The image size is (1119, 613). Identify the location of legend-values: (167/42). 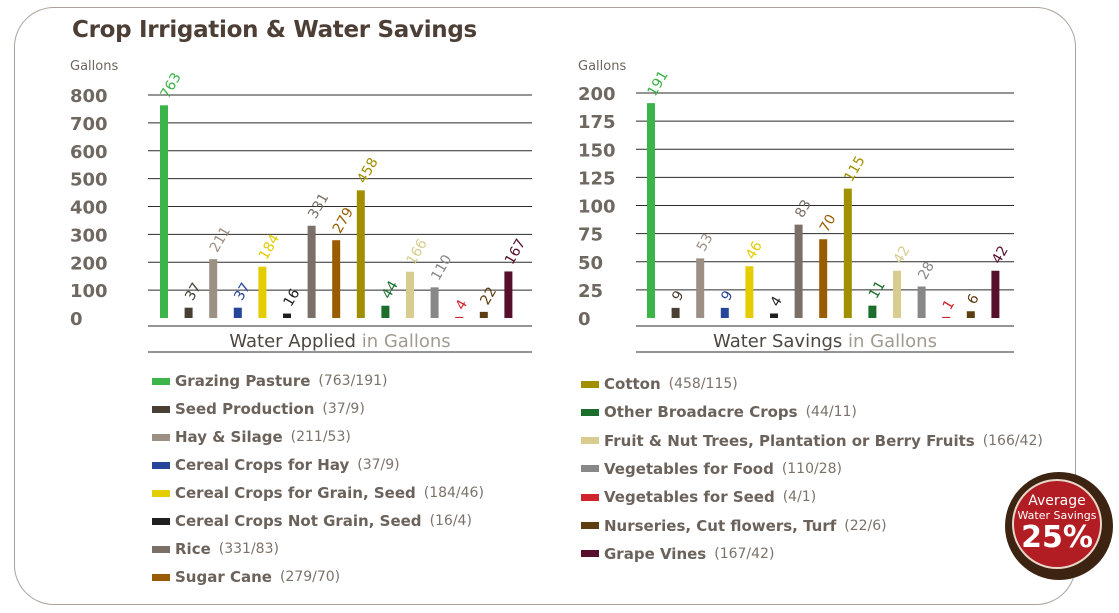
(744, 553).